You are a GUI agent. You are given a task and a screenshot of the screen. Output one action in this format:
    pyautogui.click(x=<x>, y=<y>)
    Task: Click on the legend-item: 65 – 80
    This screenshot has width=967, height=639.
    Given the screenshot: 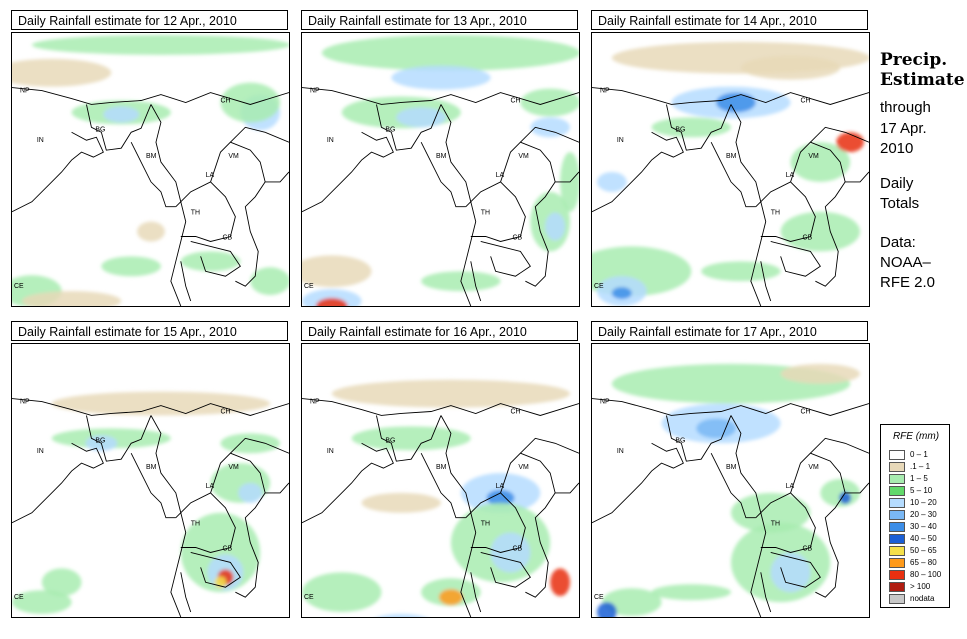 What is the action you would take?
    pyautogui.click(x=913, y=563)
    